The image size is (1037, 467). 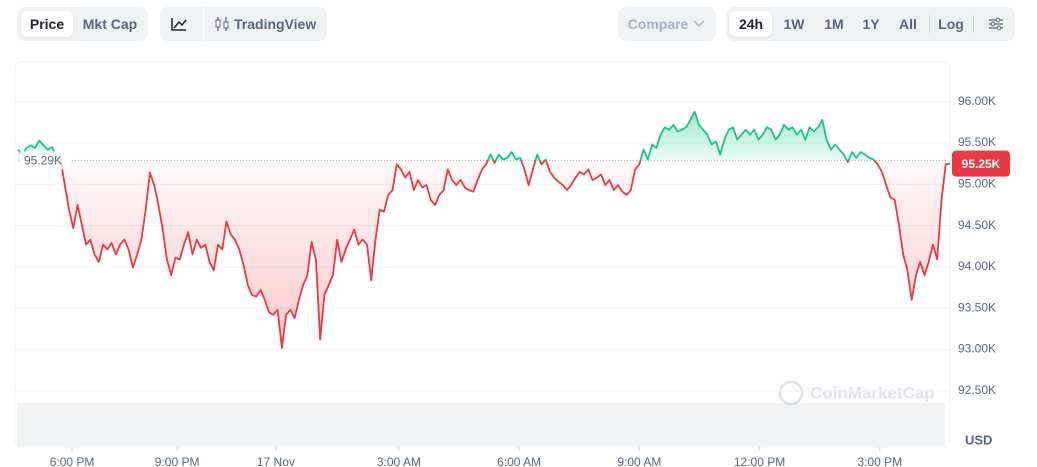 I want to click on y-tick-label: 95.00K, so click(x=977, y=183).